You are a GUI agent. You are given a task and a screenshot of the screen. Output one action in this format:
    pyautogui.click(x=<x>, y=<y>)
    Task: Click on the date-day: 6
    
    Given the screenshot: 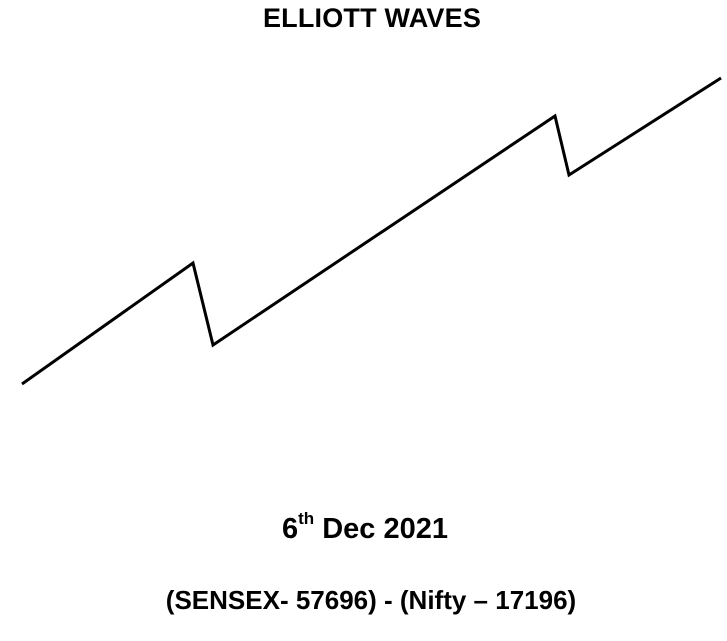 What is the action you would take?
    pyautogui.click(x=290, y=529)
    